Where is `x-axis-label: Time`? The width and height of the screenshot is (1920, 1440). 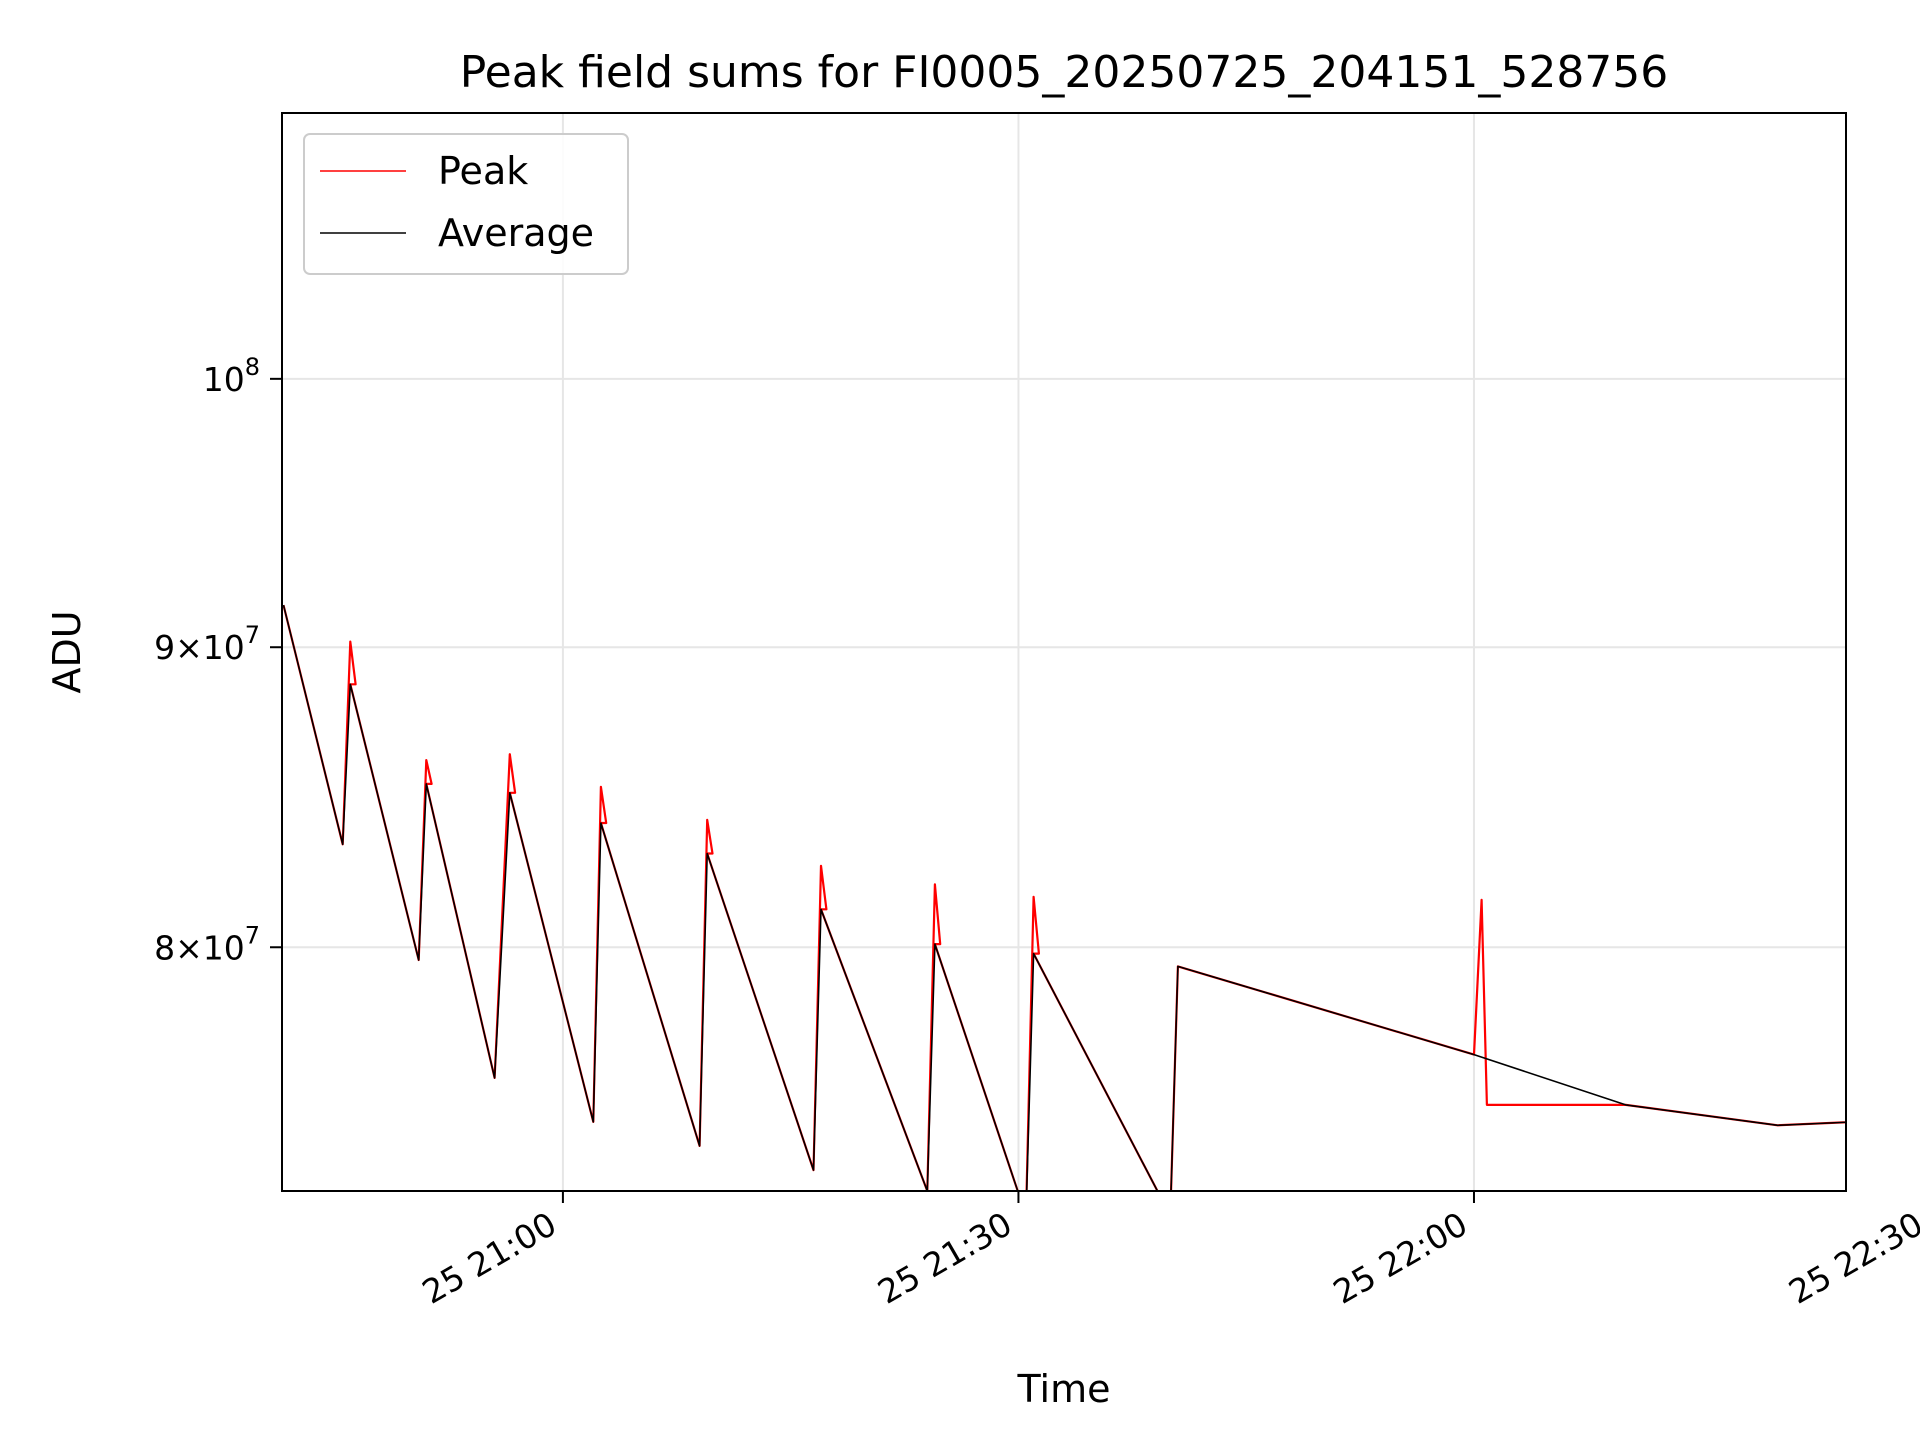
x-axis-label: Time is located at coordinates (1064, 1389).